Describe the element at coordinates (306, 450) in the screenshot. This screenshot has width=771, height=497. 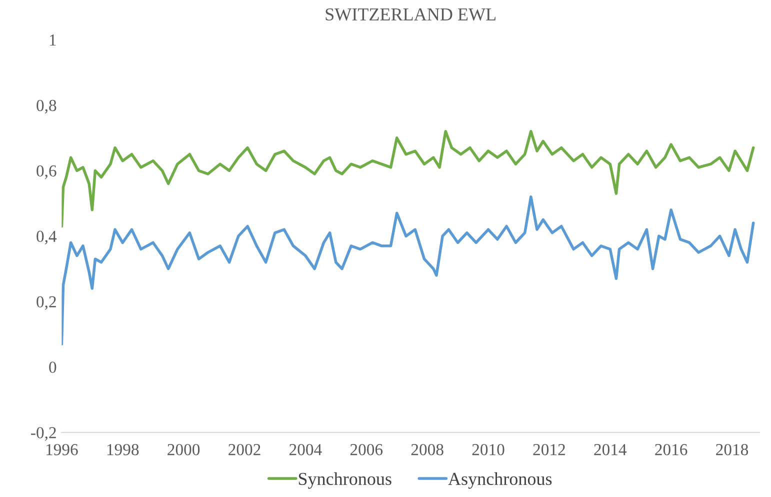
I see `x-tick-label: 2004` at that location.